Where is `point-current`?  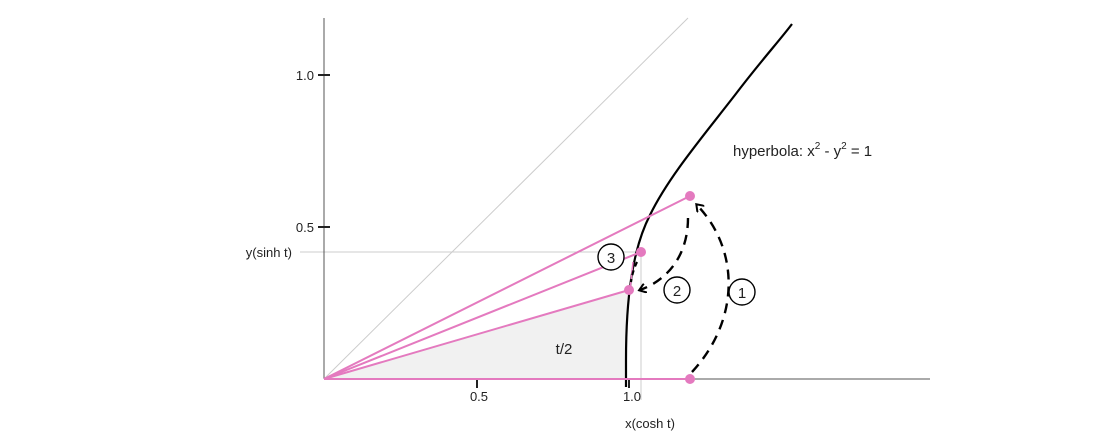 point-current is located at coordinates (641, 252).